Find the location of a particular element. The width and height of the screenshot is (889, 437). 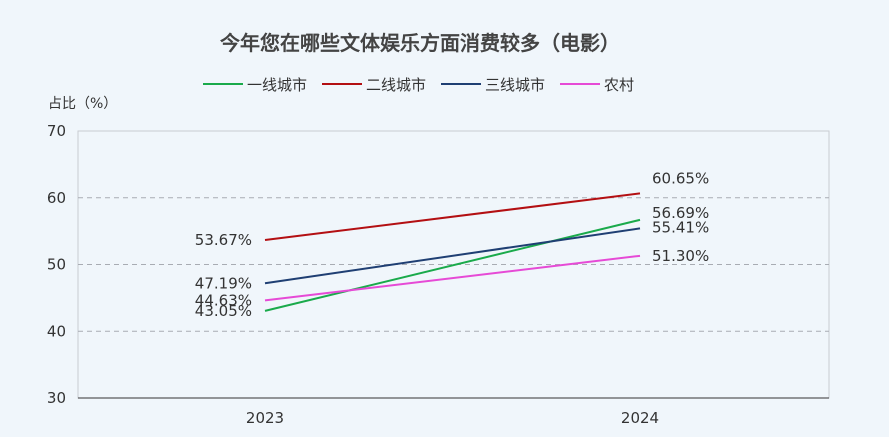

data-label: 56.69% is located at coordinates (680, 213).